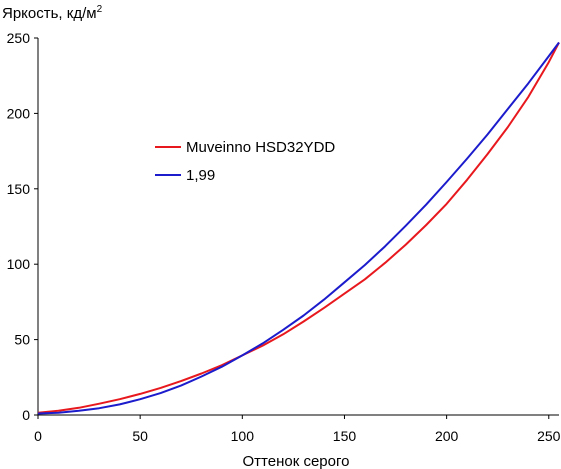  I want to click on x-tick-label: 100, so click(243, 436).